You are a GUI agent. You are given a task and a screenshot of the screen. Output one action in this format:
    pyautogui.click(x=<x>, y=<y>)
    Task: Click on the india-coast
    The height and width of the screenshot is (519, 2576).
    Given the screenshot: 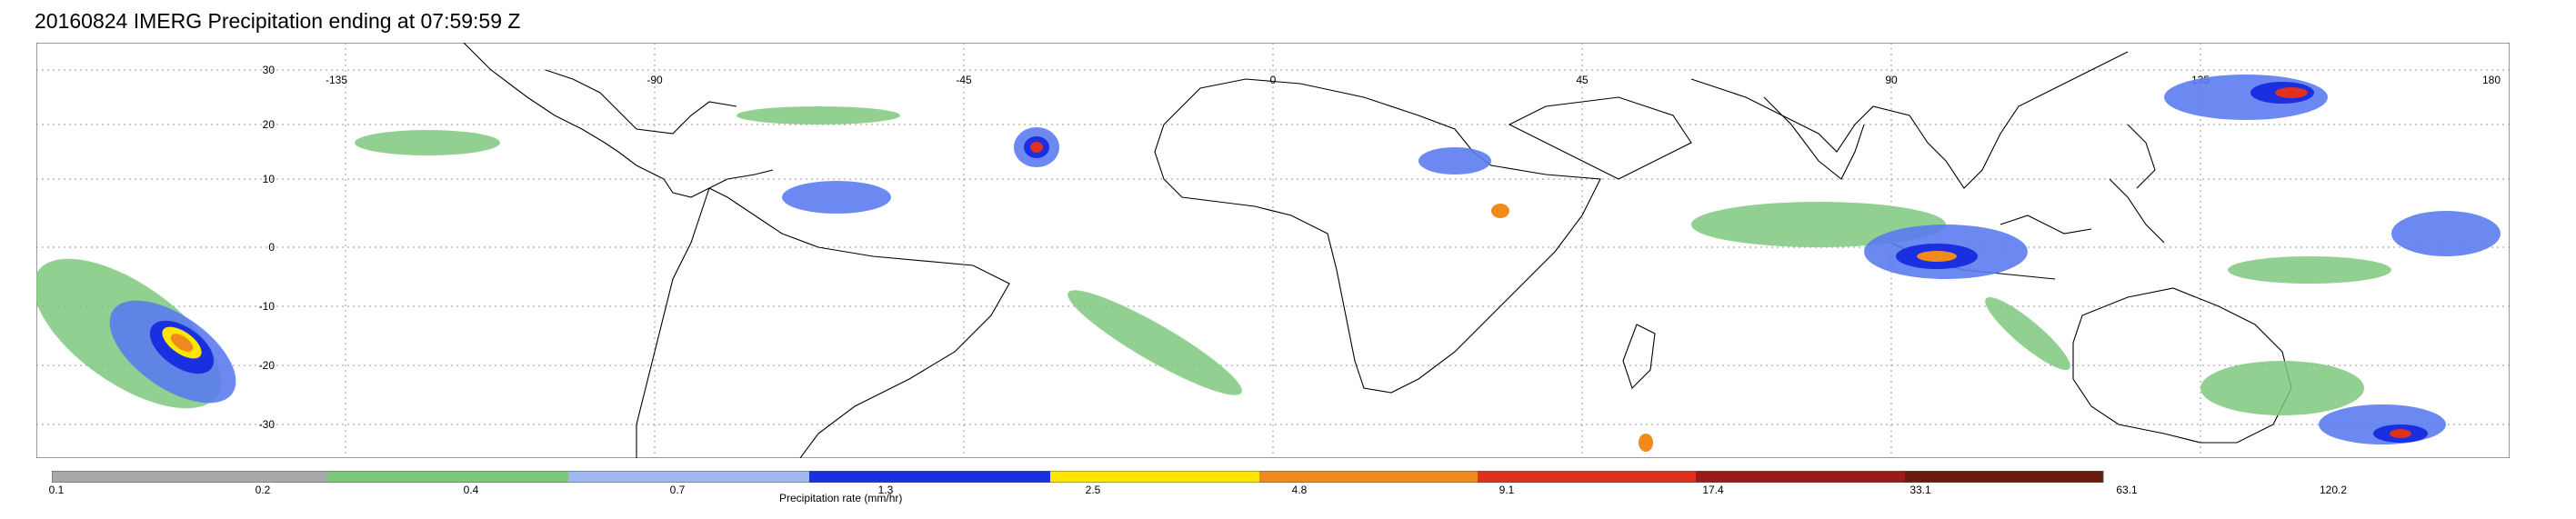 What is the action you would take?
    pyautogui.click(x=1814, y=138)
    